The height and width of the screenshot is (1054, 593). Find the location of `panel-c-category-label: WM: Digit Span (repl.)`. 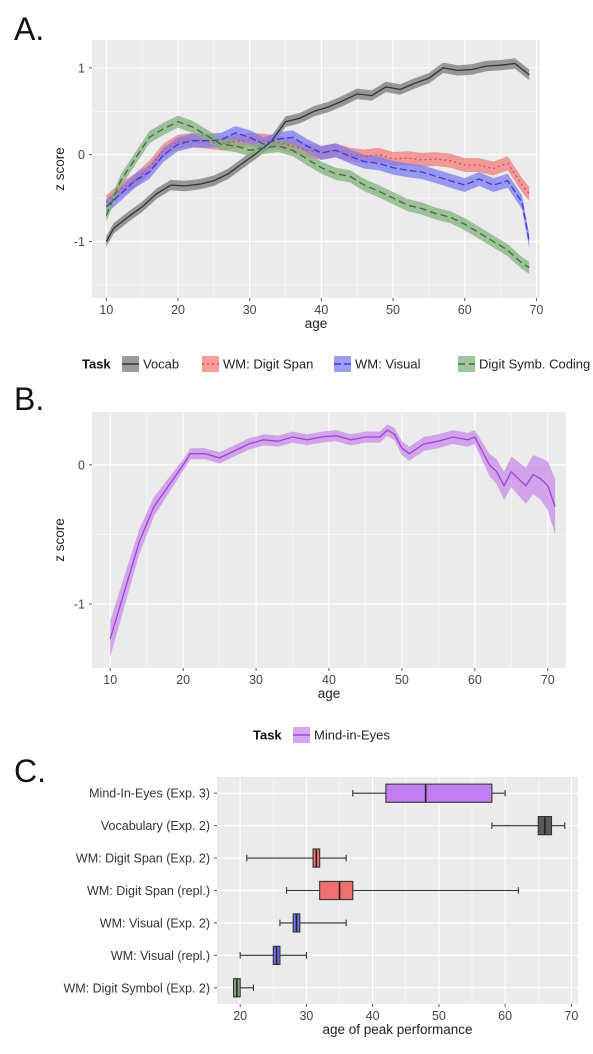

panel-c-category-label: WM: Digit Span (repl.) is located at coordinates (148, 891).